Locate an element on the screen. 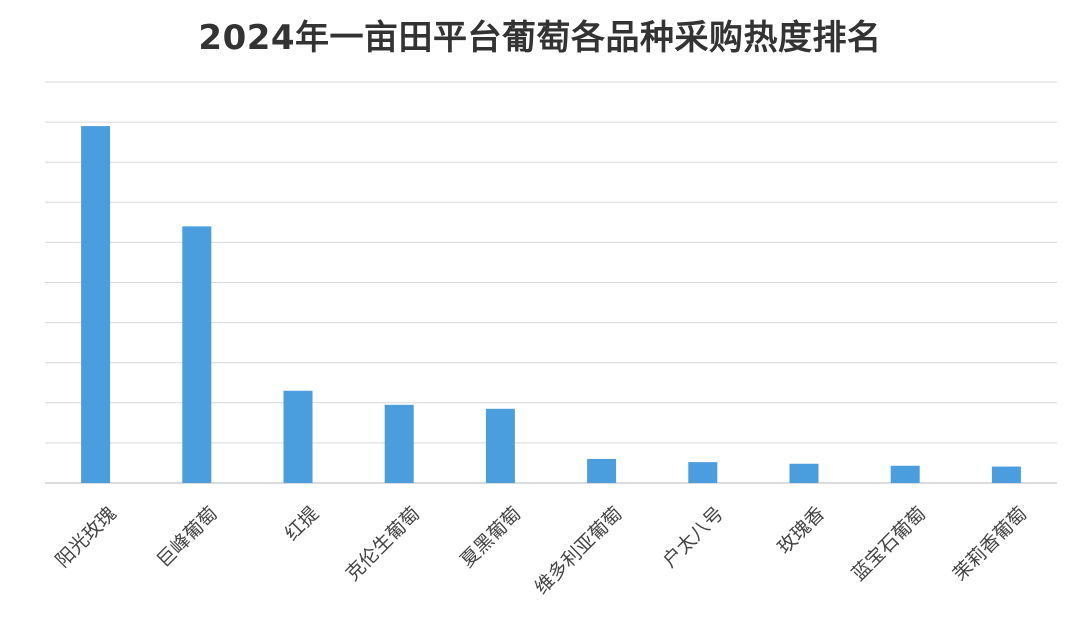 This screenshot has width=1080, height=631. chart-title: 2024年一亩田平台葡萄各品种采购热度排名 is located at coordinates (540, 38).